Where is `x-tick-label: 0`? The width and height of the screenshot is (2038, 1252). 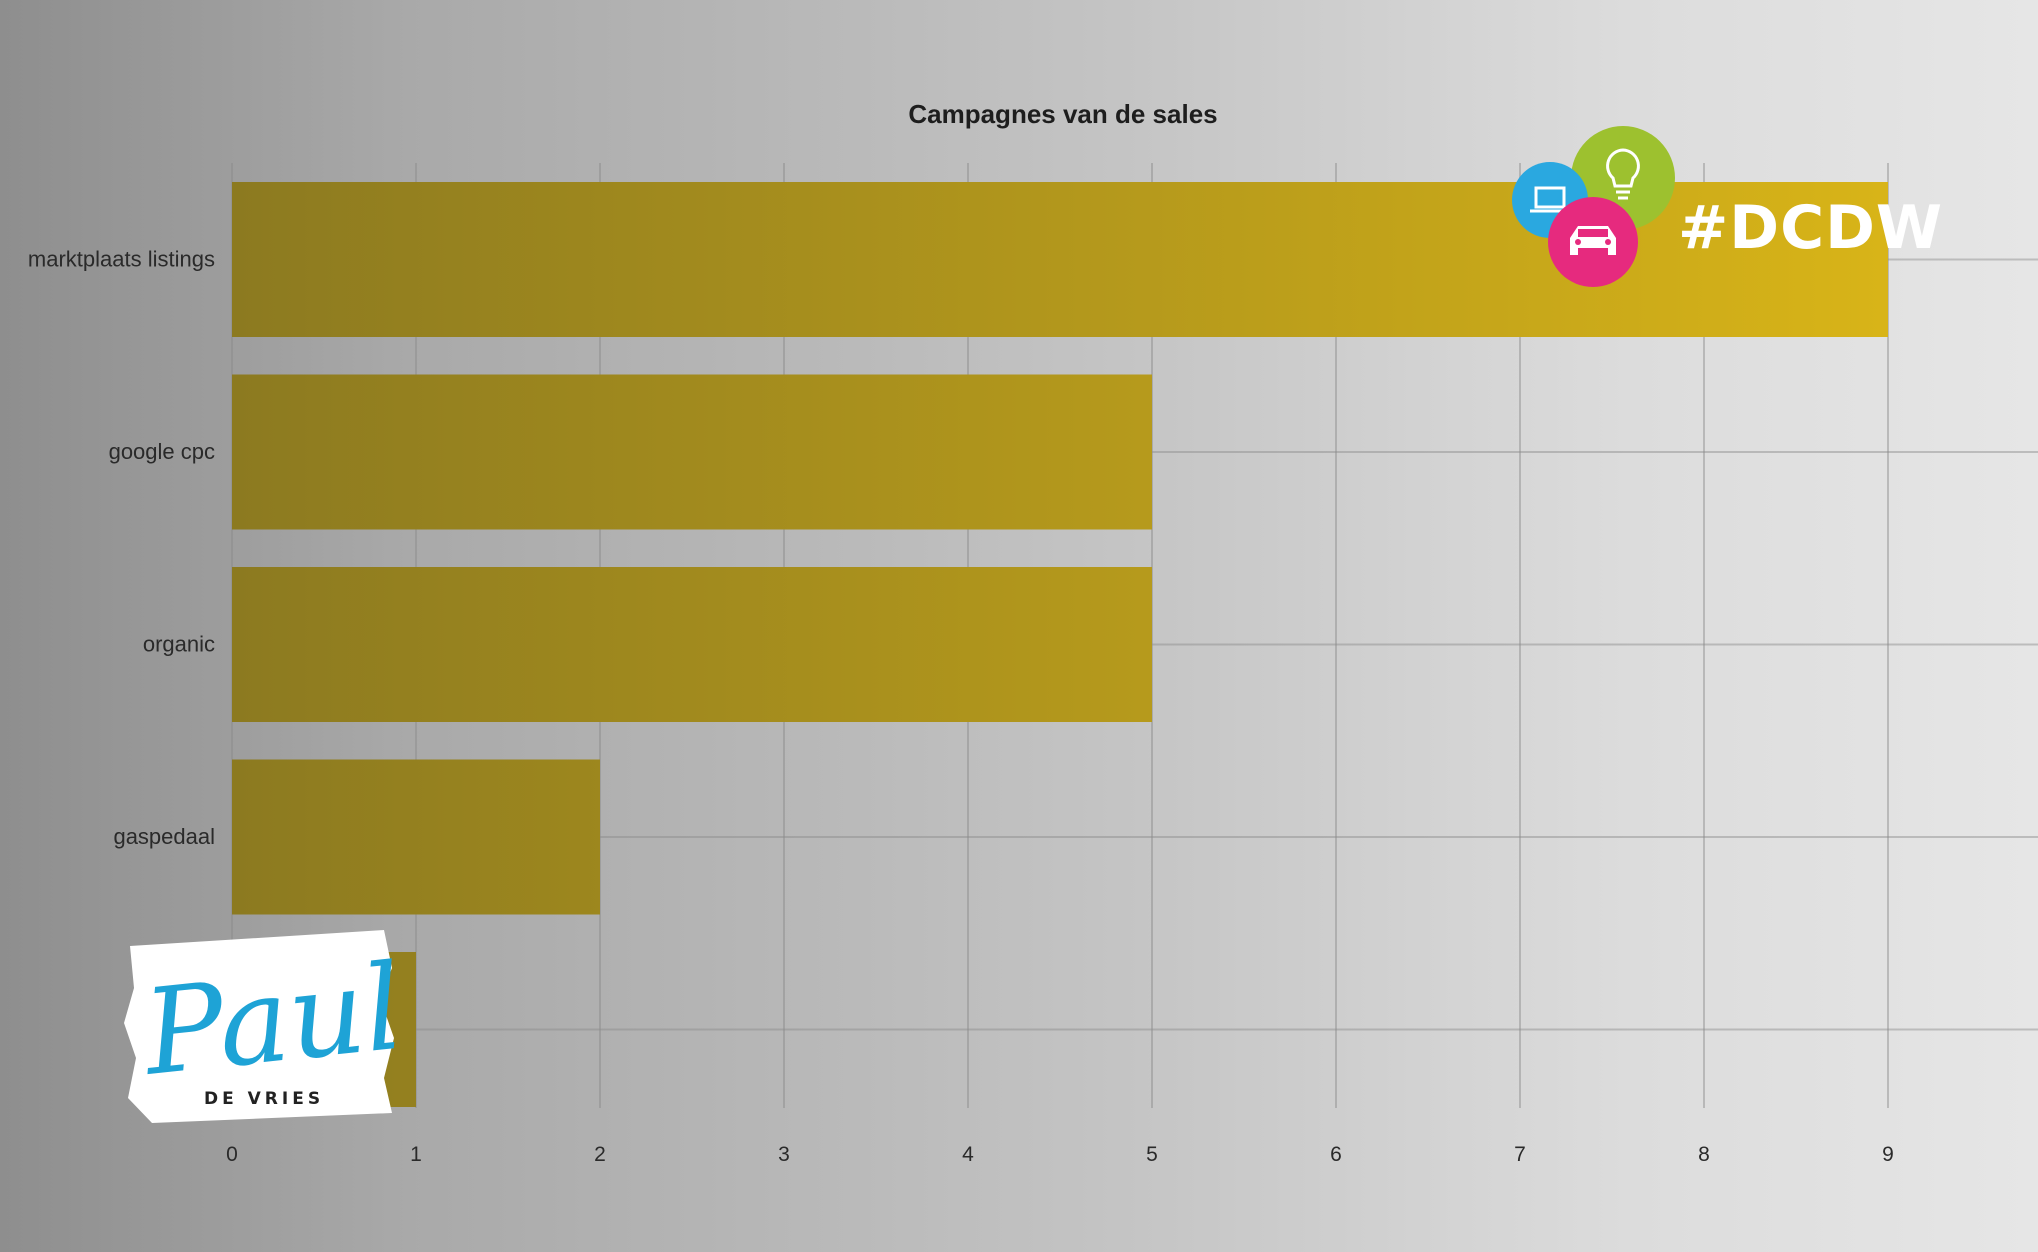 x-tick-label: 0 is located at coordinates (232, 1154).